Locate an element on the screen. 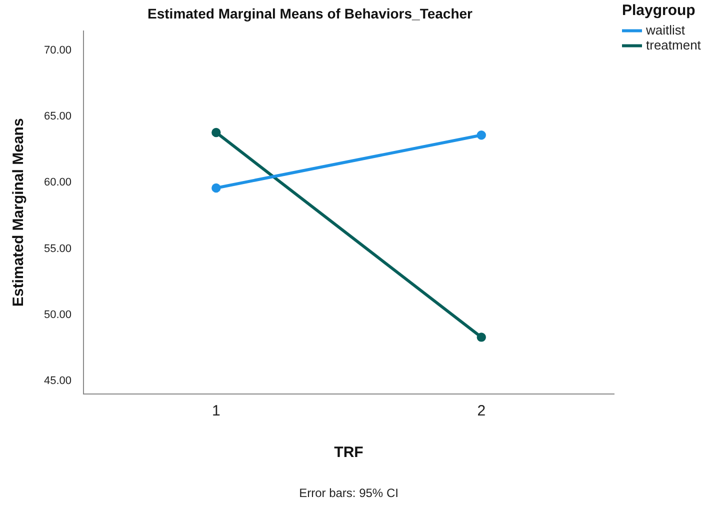 Image resolution: width=714 pixels, height=506 pixels. y-tick-label: 60.00 is located at coordinates (58, 182).